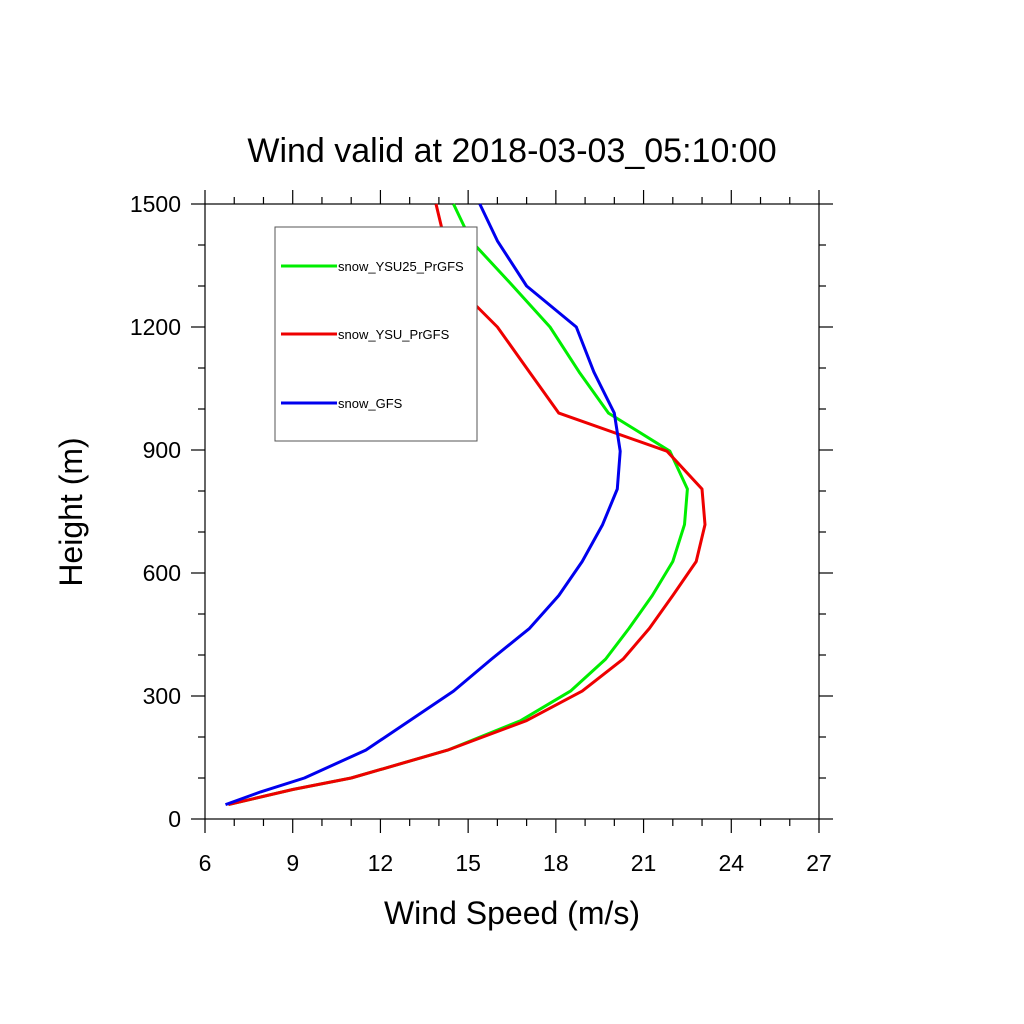  What do you see at coordinates (381, 863) in the screenshot?
I see `x-tick-label: 12` at bounding box center [381, 863].